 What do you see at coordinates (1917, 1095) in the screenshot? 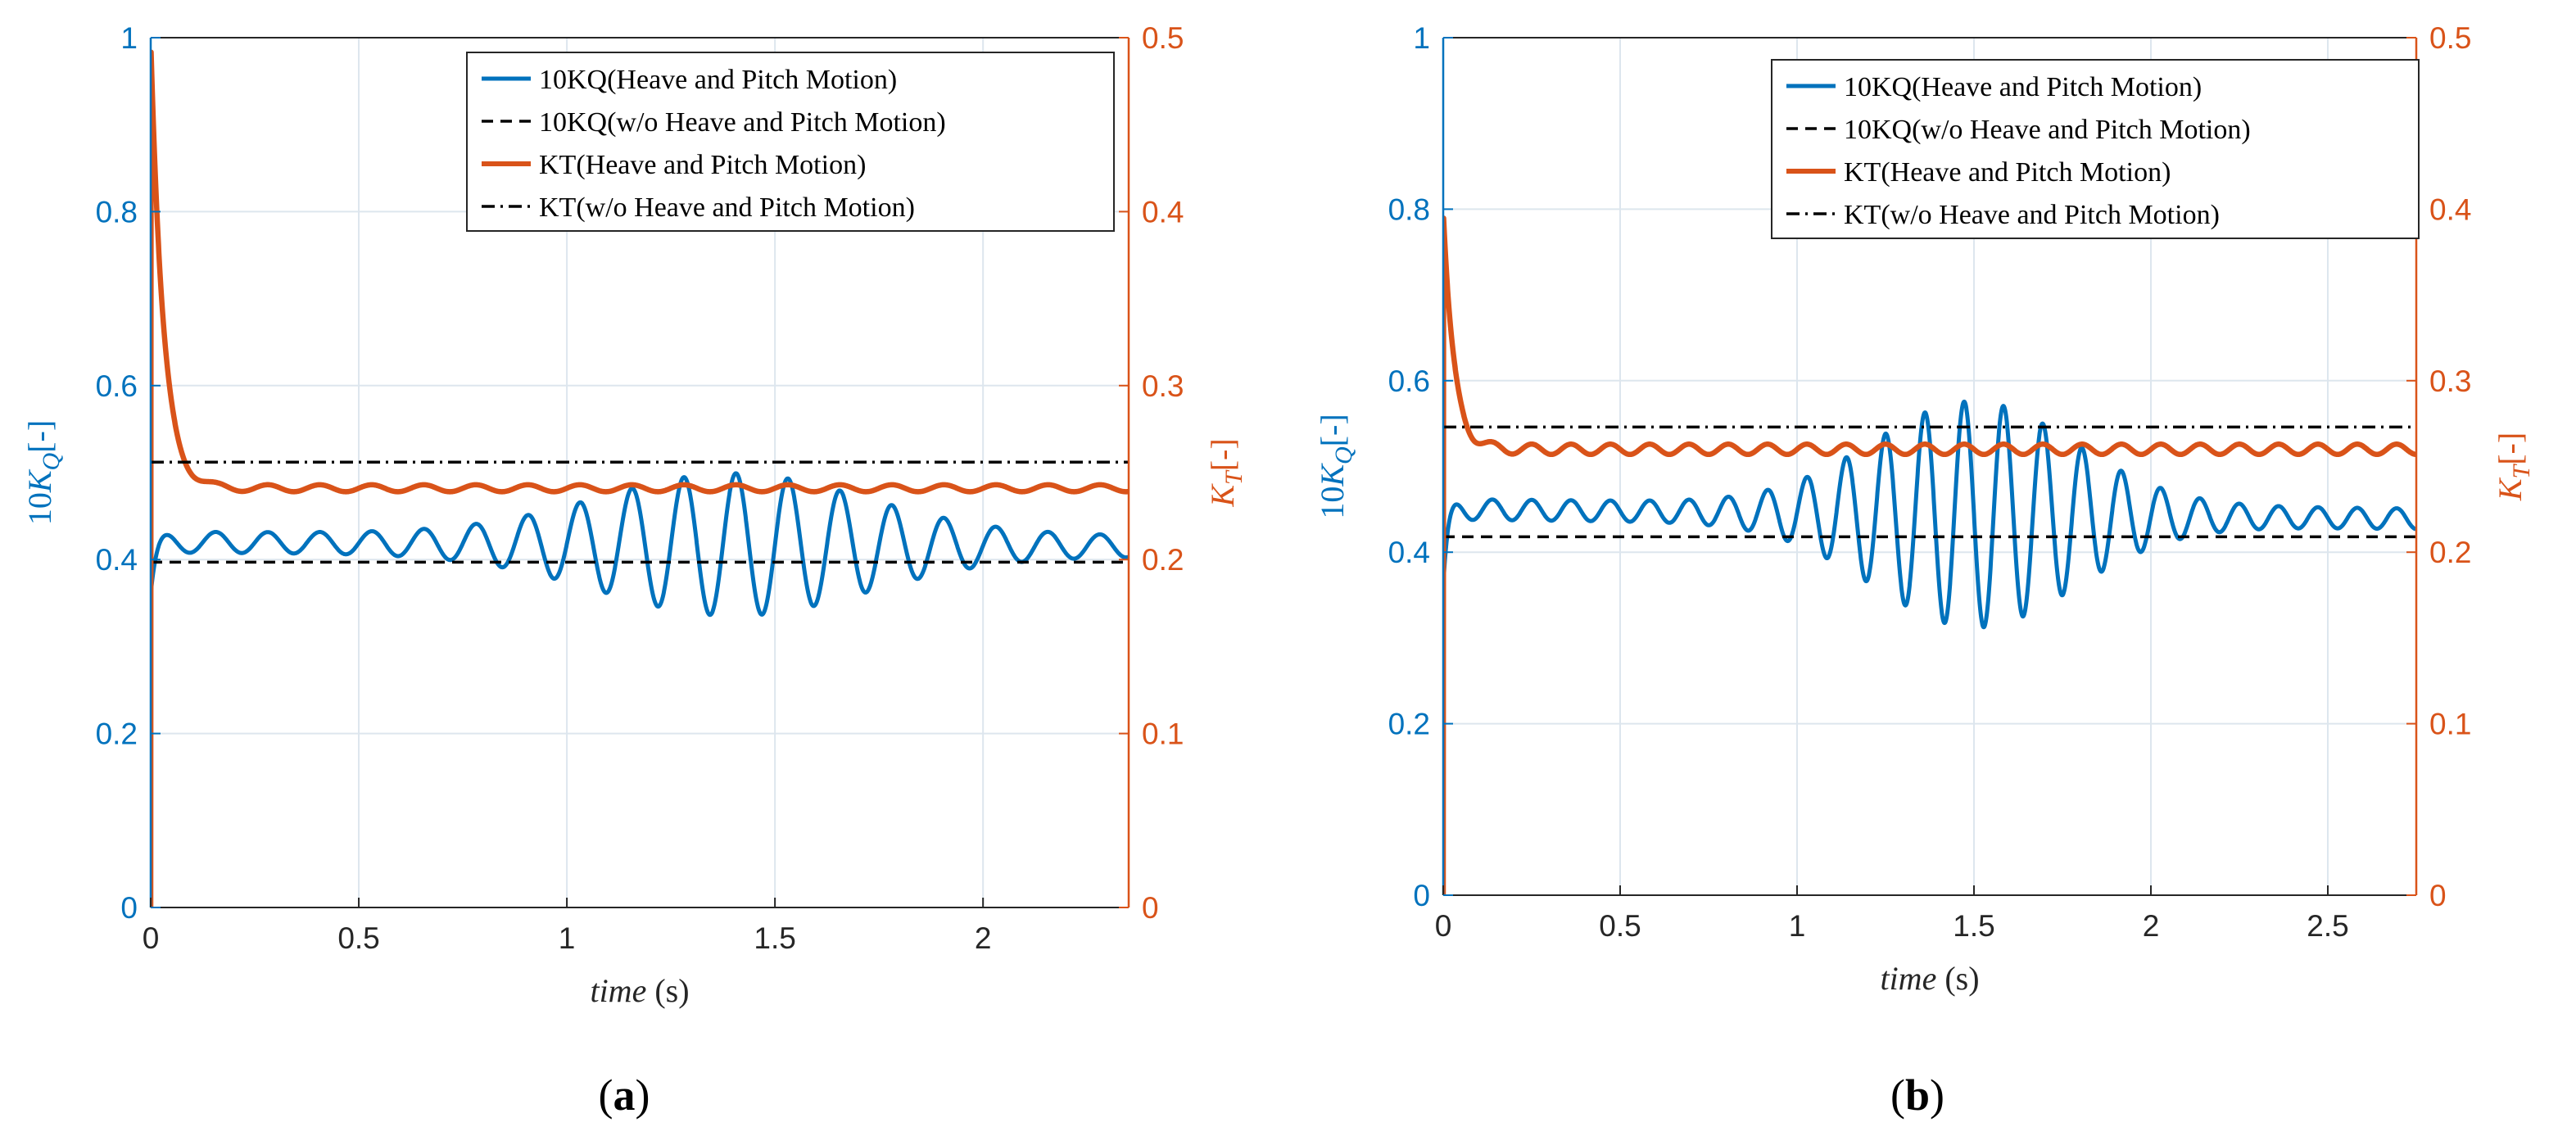
I see `panel-caption: (b)` at bounding box center [1917, 1095].